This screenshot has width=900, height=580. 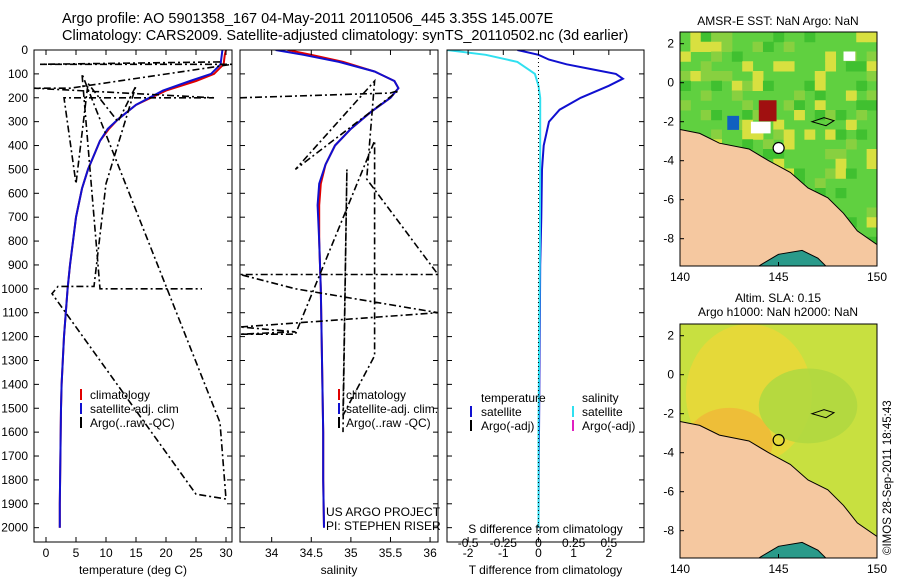 What do you see at coordinates (503, 553) in the screenshot?
I see `x-tick-label-difference-1: -1` at bounding box center [503, 553].